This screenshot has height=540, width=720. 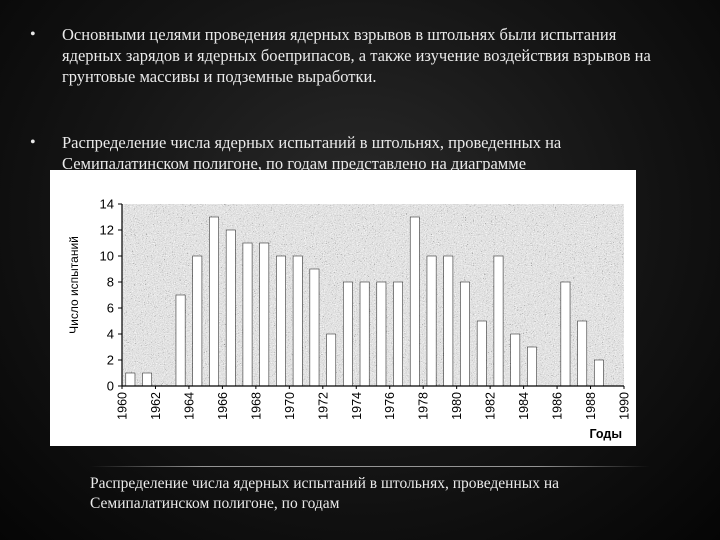 What do you see at coordinates (180, 340) in the screenshot?
I see `bar-1964` at bounding box center [180, 340].